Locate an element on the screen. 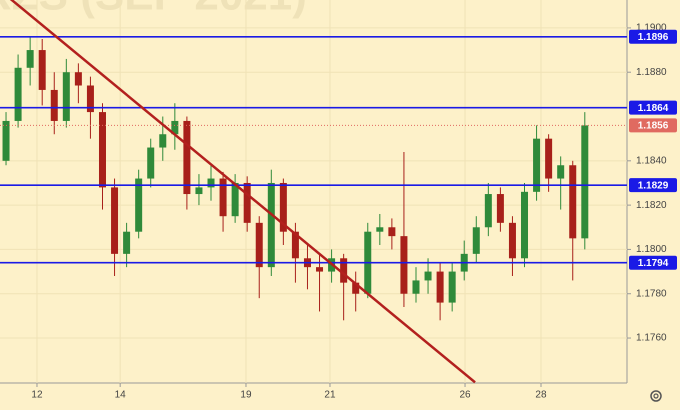 The width and height of the screenshot is (680, 410). level-label: 1.1794 is located at coordinates (653, 263).